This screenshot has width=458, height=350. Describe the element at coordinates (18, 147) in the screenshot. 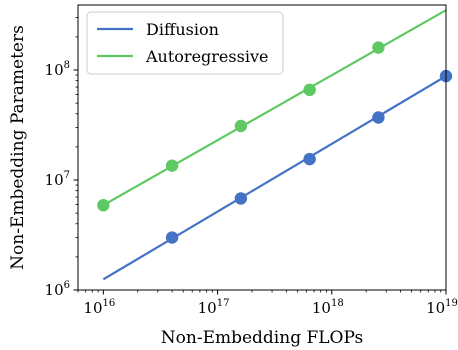

I see `y-axis-label: Non-Embedding Parameters` at that location.